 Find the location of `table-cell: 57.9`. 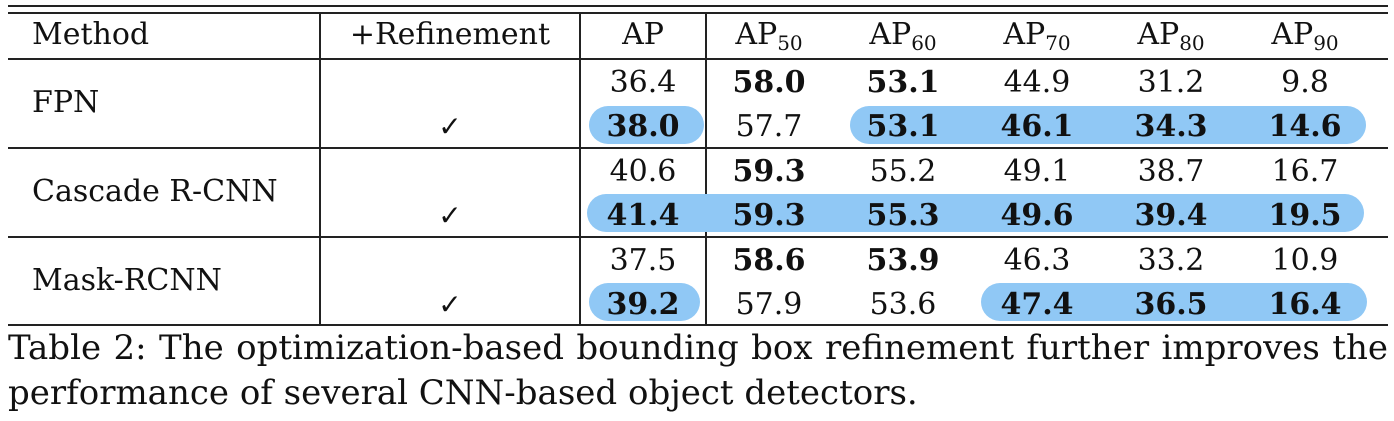

table-cell: 57.9 is located at coordinates (769, 304).